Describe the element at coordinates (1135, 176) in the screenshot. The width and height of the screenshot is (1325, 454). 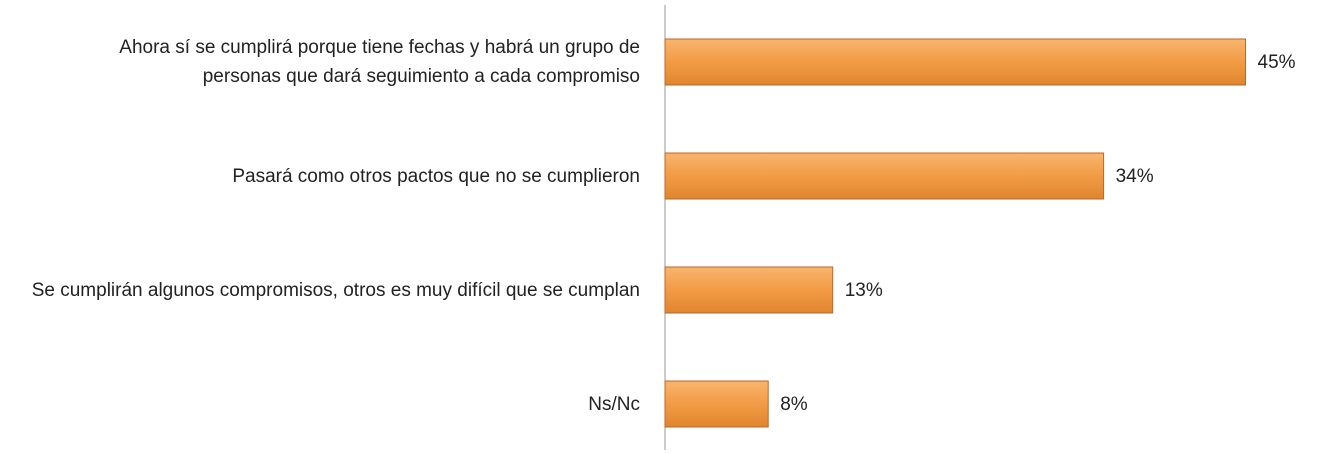
I see `value-label: 34%` at that location.